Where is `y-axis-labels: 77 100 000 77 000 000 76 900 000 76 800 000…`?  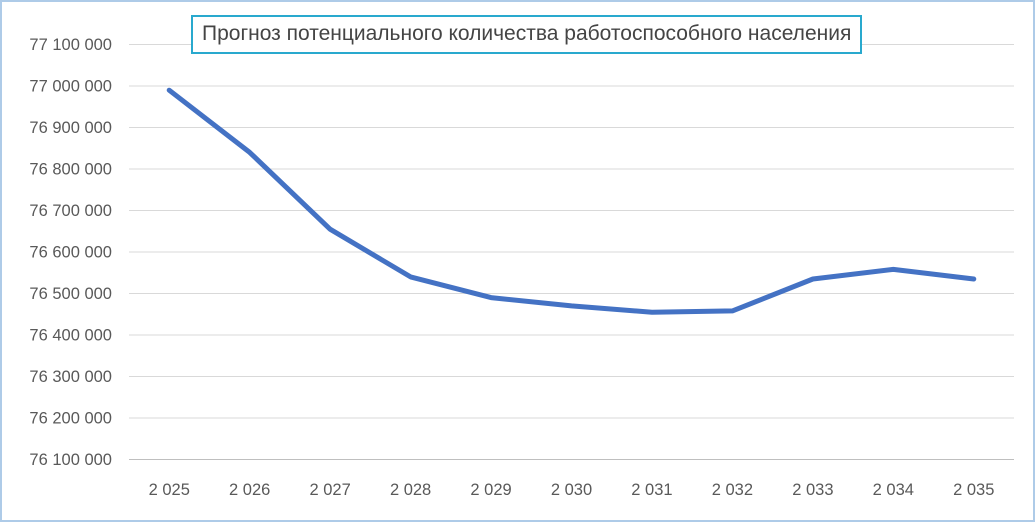 y-axis-labels: 77 100 000 77 000 000 76 900 000 76 800 000… is located at coordinates (70, 252).